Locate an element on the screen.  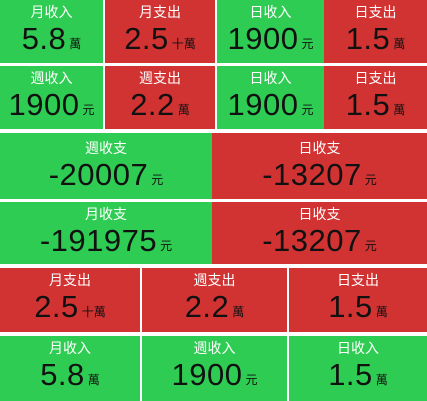
tile-monthly-balance: 月收支 -191975 元 is located at coordinates (106, 233).